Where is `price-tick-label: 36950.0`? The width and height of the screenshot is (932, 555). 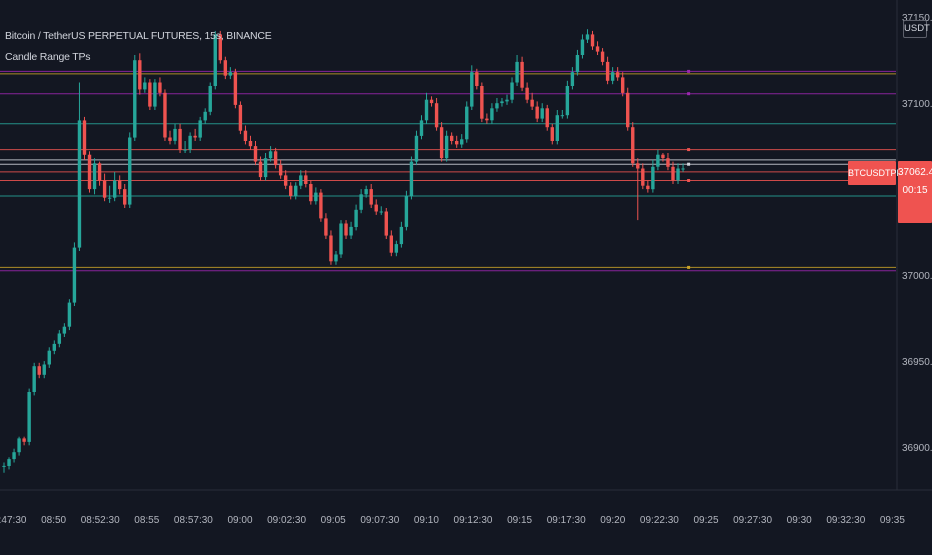
price-tick-label: 36950.0 is located at coordinates (917, 362).